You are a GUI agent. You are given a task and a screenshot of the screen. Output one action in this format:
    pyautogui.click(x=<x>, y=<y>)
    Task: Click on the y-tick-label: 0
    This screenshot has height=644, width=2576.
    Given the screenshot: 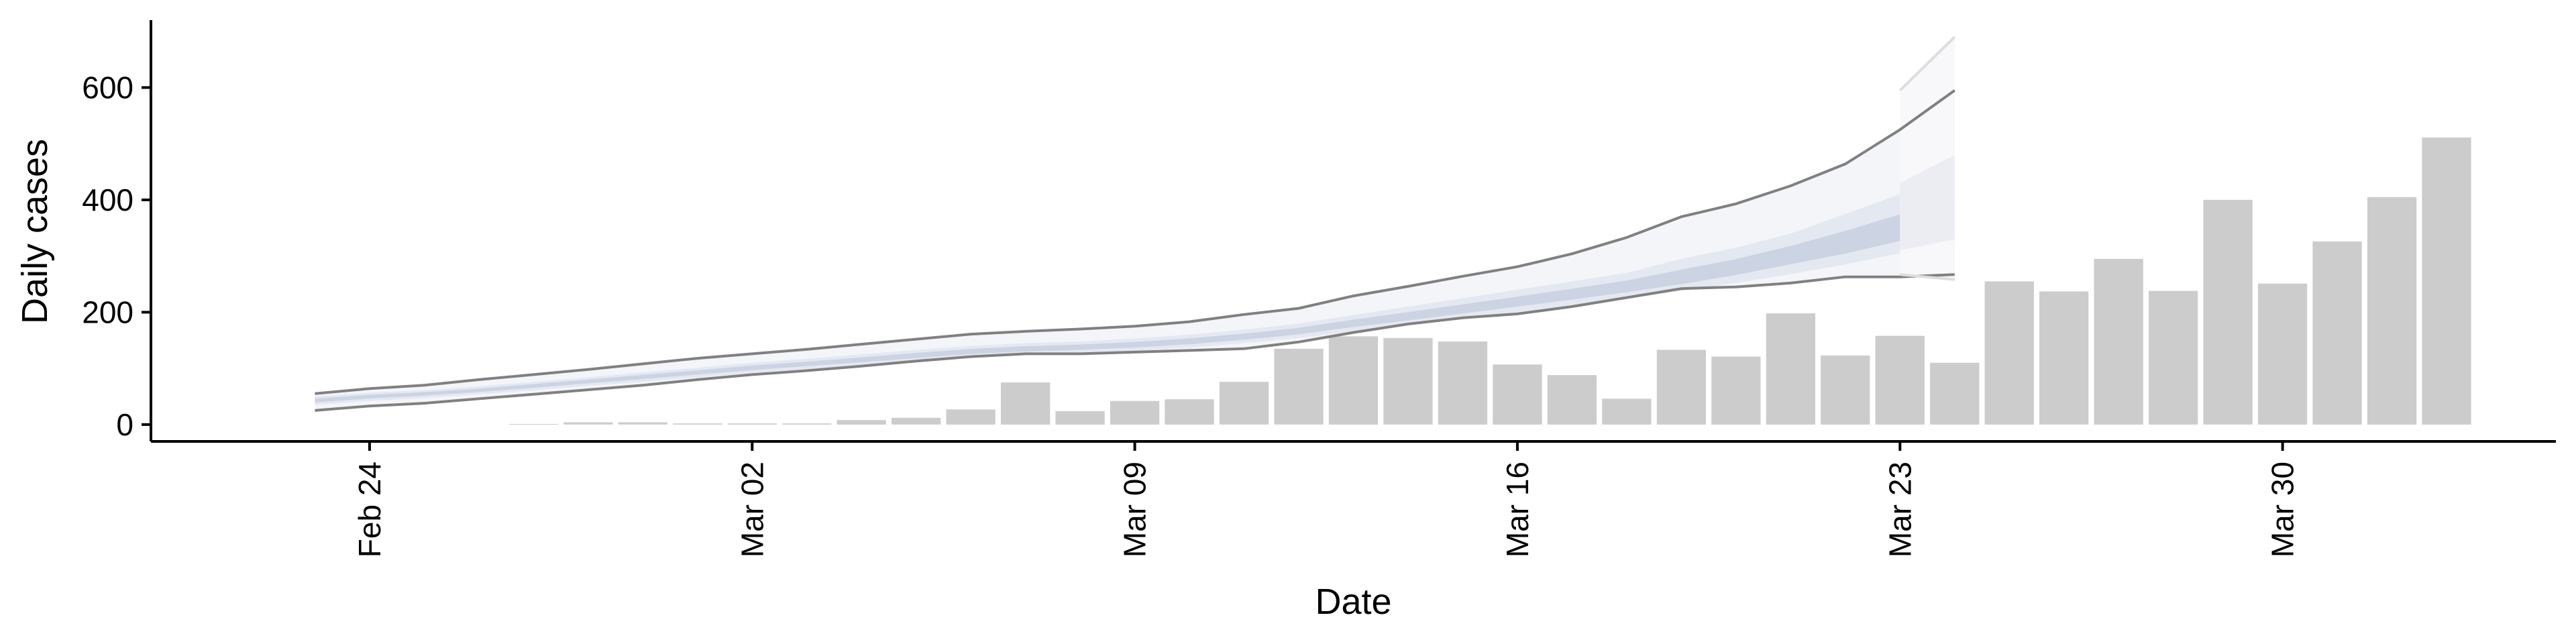 What is the action you would take?
    pyautogui.click(x=124, y=424)
    